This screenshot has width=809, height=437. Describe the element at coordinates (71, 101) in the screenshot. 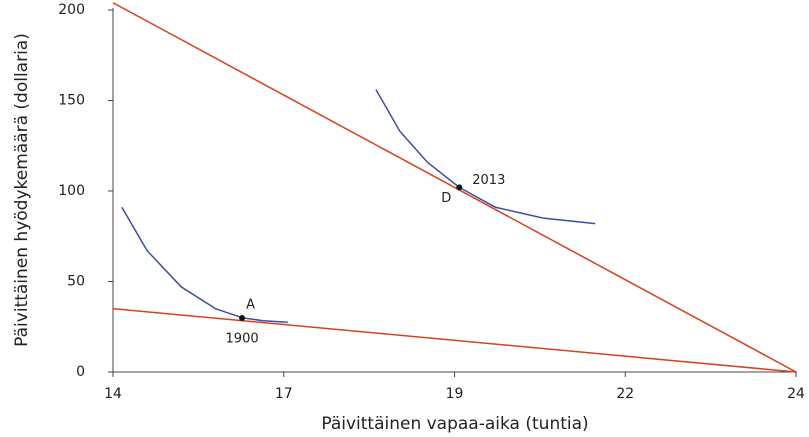

I see `y-tick-label: 150` at that location.